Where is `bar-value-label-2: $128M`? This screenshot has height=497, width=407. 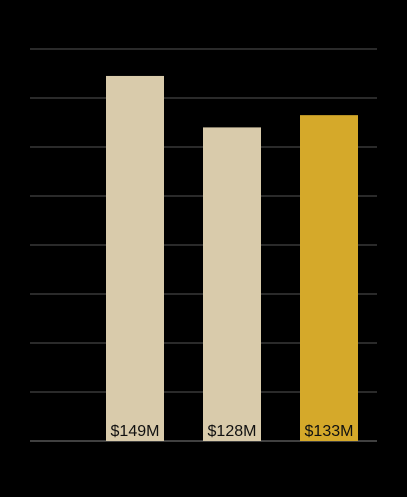 bar-value-label-2: $128M is located at coordinates (232, 431).